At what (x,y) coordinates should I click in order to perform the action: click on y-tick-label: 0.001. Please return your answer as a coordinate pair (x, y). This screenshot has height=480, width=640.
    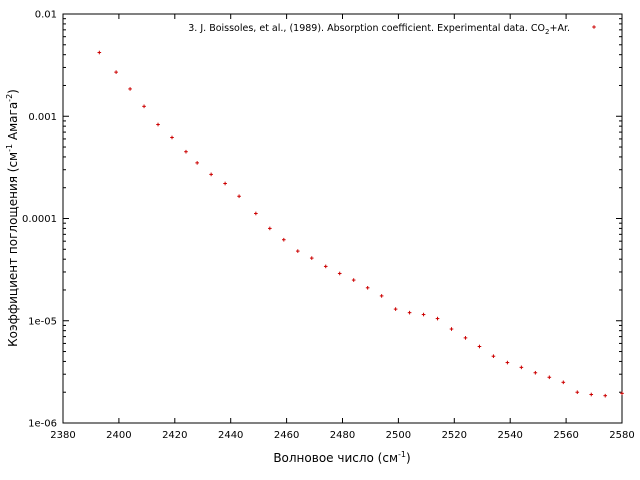
    Looking at the image, I should click on (42, 117).